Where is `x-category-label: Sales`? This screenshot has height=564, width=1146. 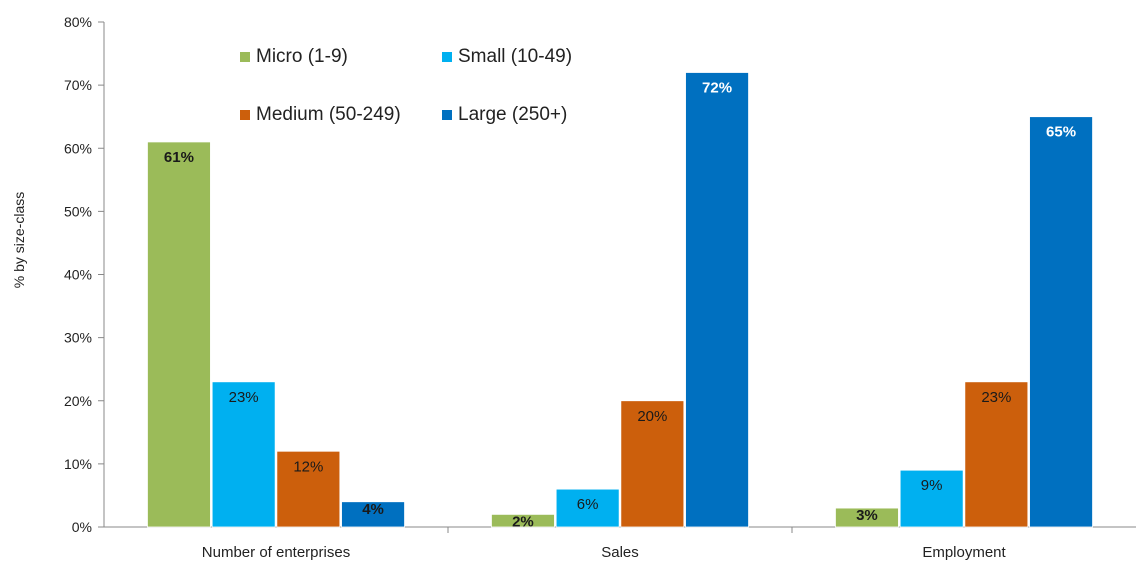
x-category-label: Sales is located at coordinates (620, 552).